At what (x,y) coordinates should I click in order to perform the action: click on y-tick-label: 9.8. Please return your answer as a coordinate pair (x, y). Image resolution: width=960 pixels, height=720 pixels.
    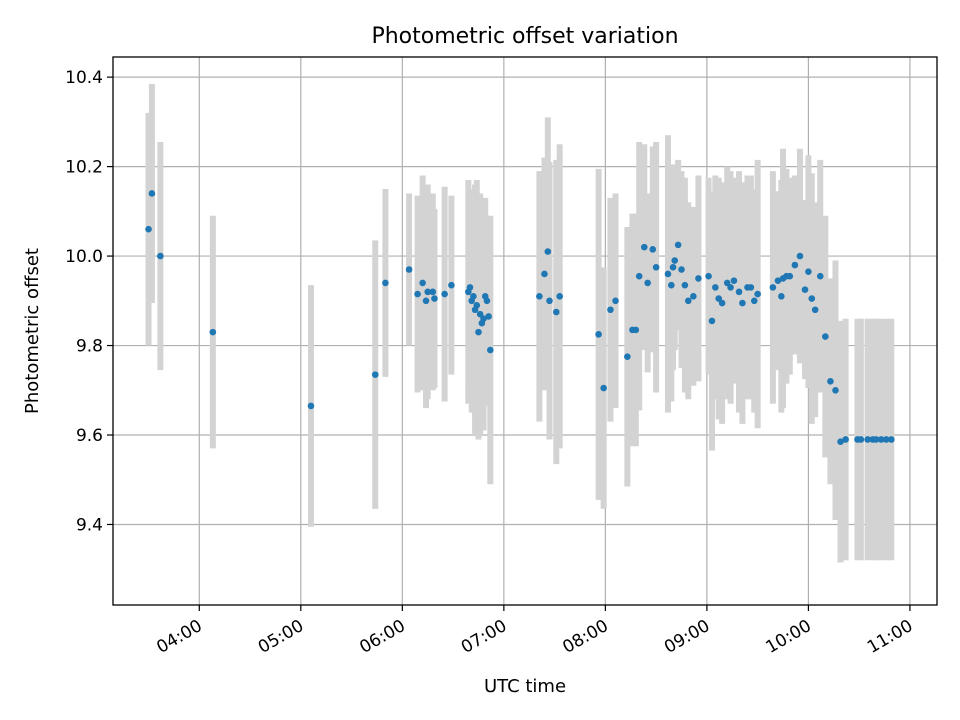
    Looking at the image, I should click on (89, 347).